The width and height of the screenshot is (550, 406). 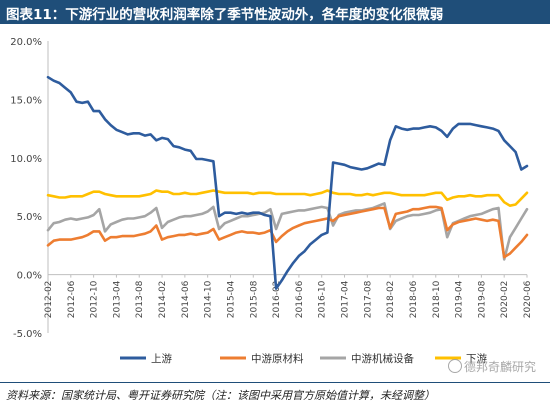 What do you see at coordinates (117, 299) in the screenshot?
I see `x-tick-label: 2013-04` at bounding box center [117, 299].